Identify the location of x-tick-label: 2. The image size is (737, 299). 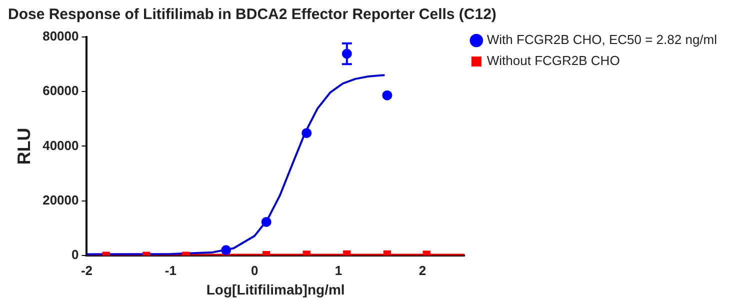
(422, 270).